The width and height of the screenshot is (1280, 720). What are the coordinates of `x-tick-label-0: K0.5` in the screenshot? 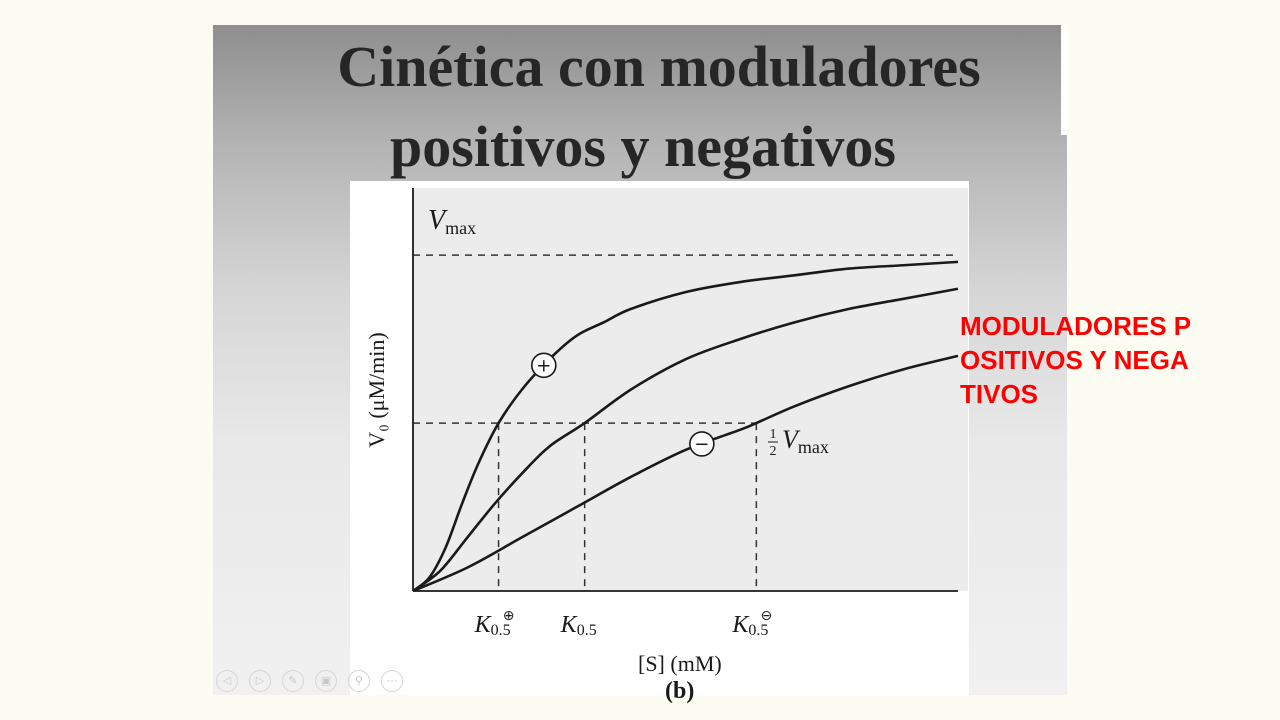 It's located at (492, 625).